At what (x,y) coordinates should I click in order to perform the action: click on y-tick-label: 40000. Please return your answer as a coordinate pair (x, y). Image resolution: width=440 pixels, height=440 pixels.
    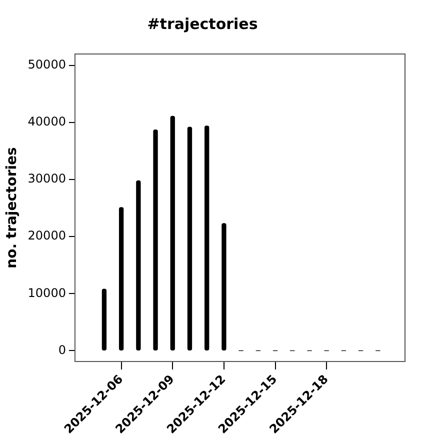
    Looking at the image, I should click on (47, 121).